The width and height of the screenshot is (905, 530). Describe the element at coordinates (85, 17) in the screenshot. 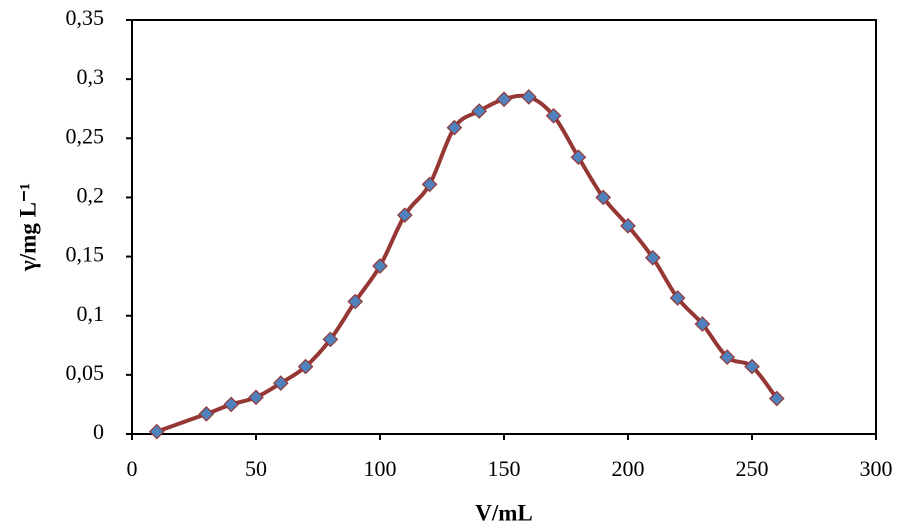

I see `y-tick-label: 0,35` at that location.